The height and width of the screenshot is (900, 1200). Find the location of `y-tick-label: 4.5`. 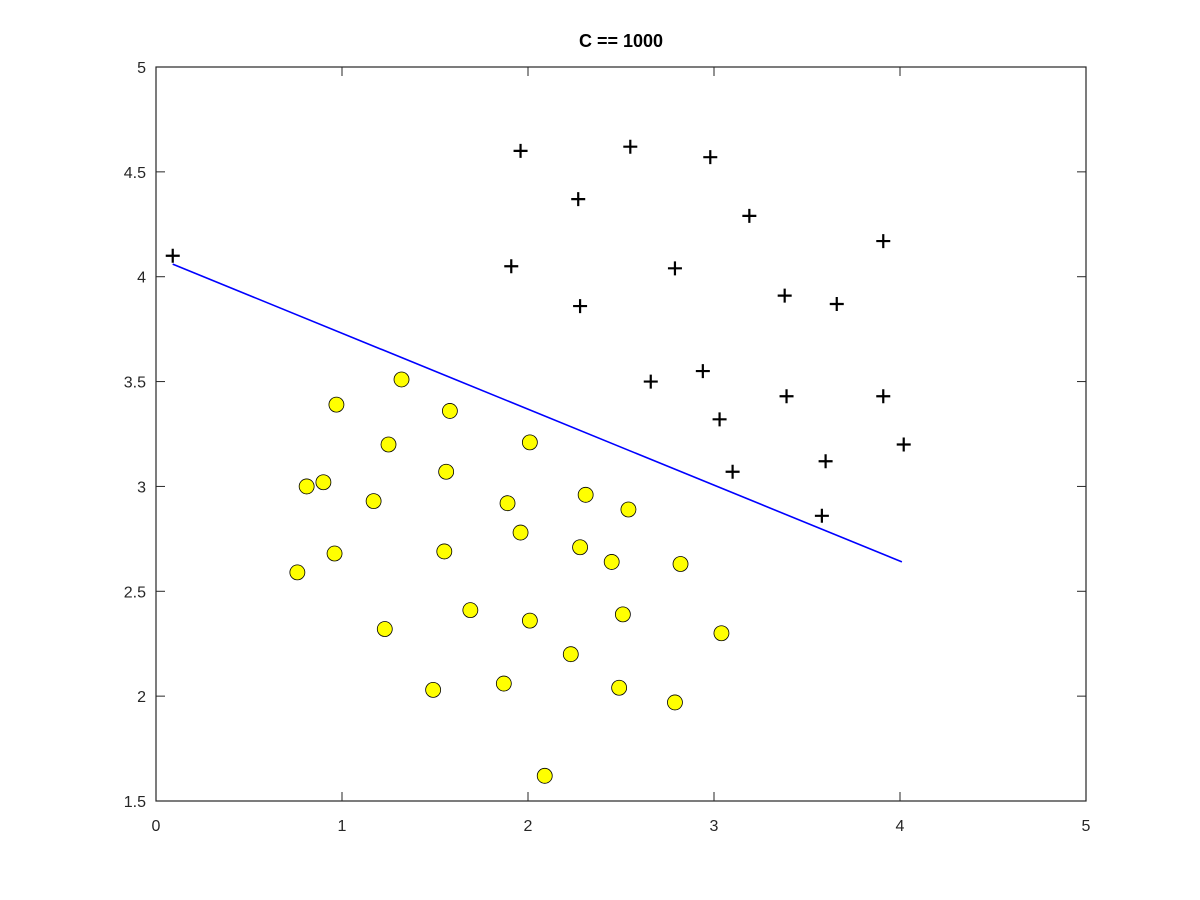

y-tick-label: 4.5 is located at coordinates (135, 173).